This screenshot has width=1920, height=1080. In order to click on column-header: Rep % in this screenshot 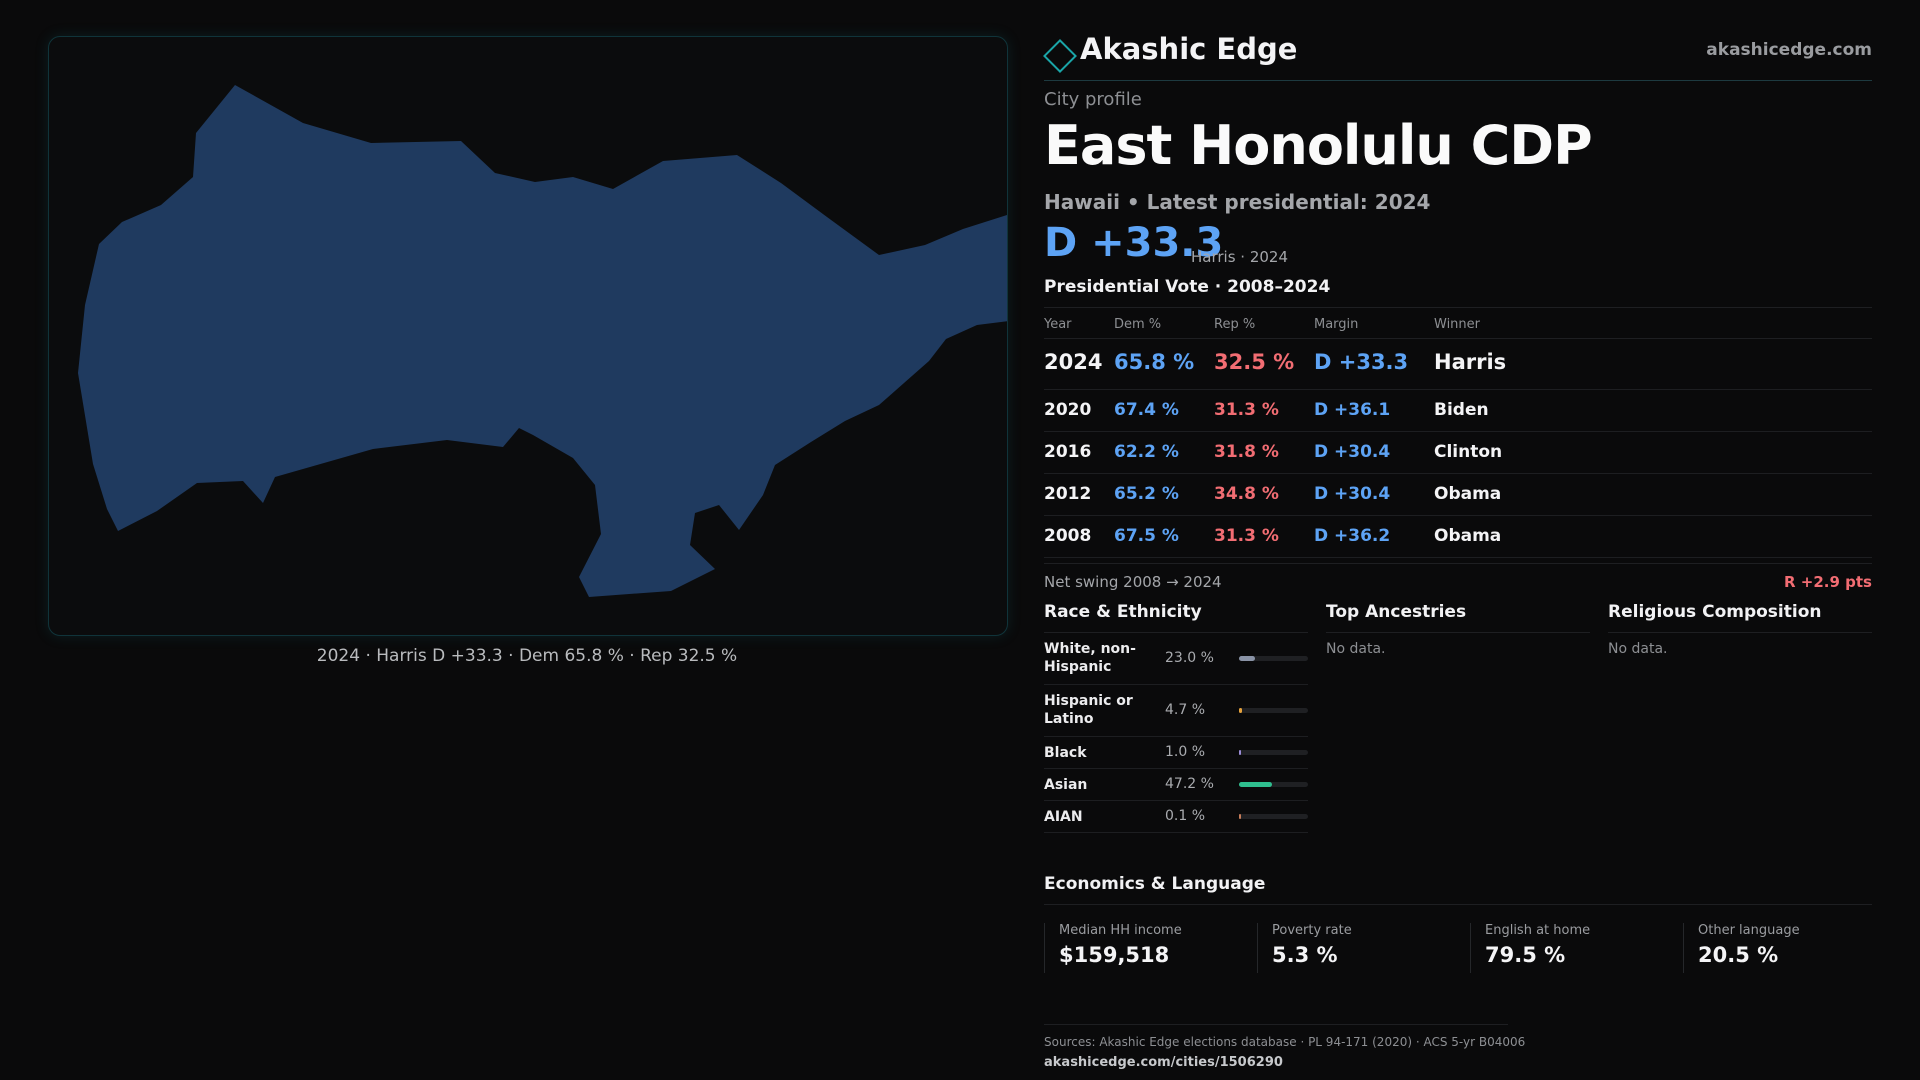, I will do `click(1235, 324)`.